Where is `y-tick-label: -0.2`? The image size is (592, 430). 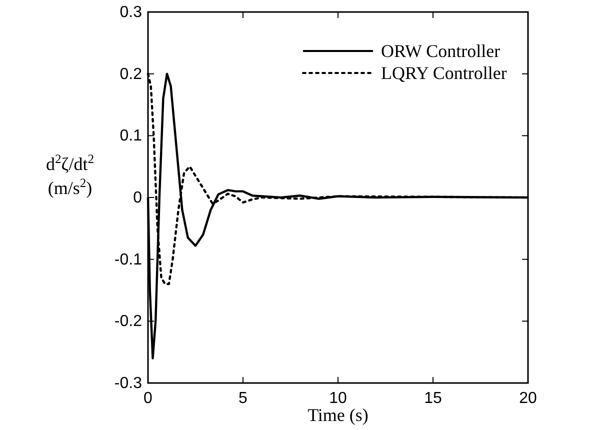
y-tick-label: -0.2 is located at coordinates (128, 321).